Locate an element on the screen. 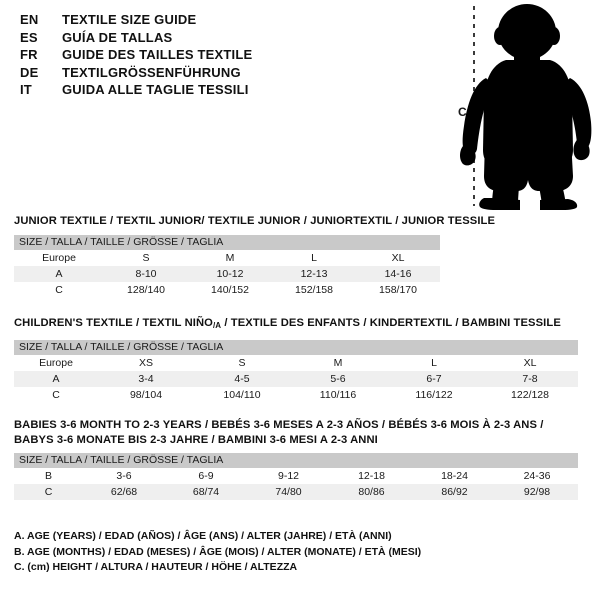 The height and width of the screenshot is (600, 600). table-row: C 98/104 104/110 110/116 116/122 122/128 is located at coordinates (296, 394).